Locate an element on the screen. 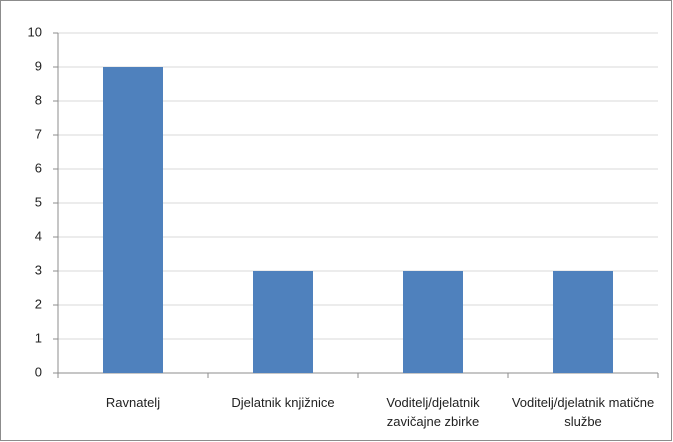  y-tick-label: 7 is located at coordinates (38, 133).